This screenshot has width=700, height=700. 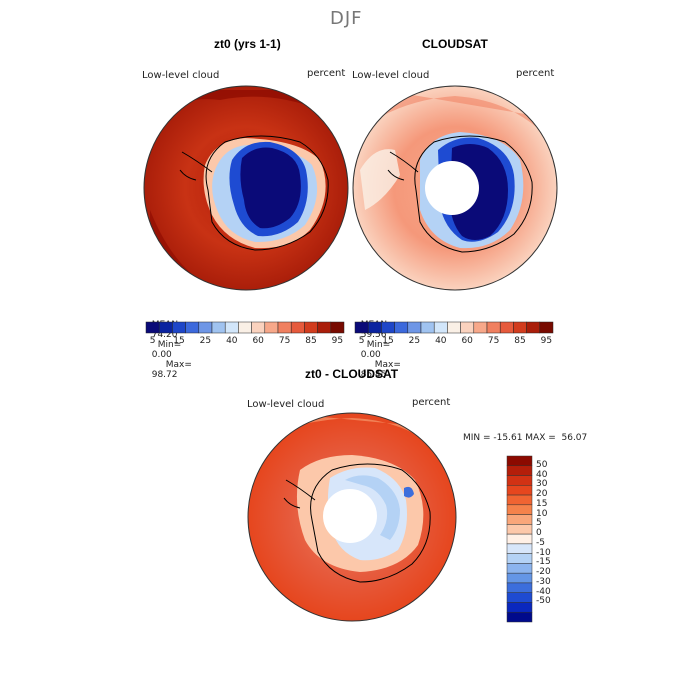 I want to click on panel2-min-label: Min=, so click(x=378, y=345).